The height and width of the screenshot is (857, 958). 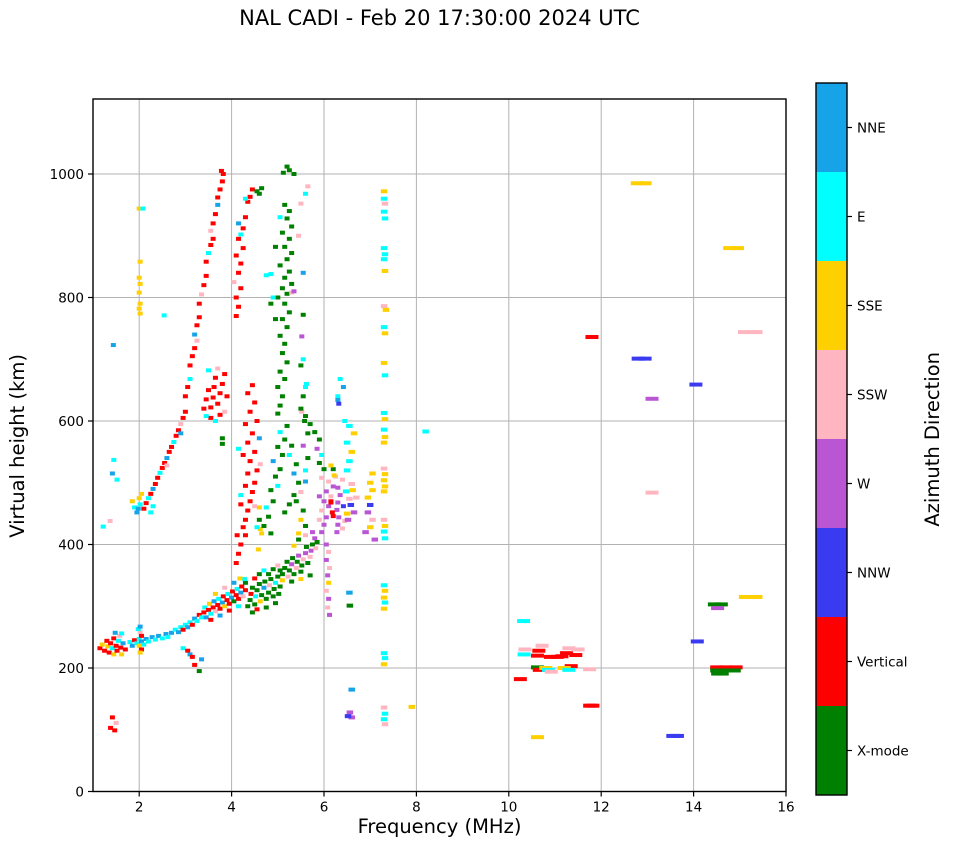 I want to click on x-tick-label: 6, so click(x=324, y=808).